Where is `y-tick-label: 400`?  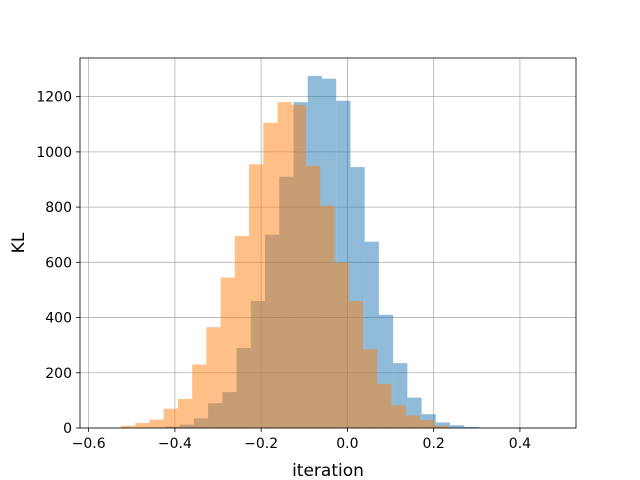 y-tick-label: 400 is located at coordinates (58, 319).